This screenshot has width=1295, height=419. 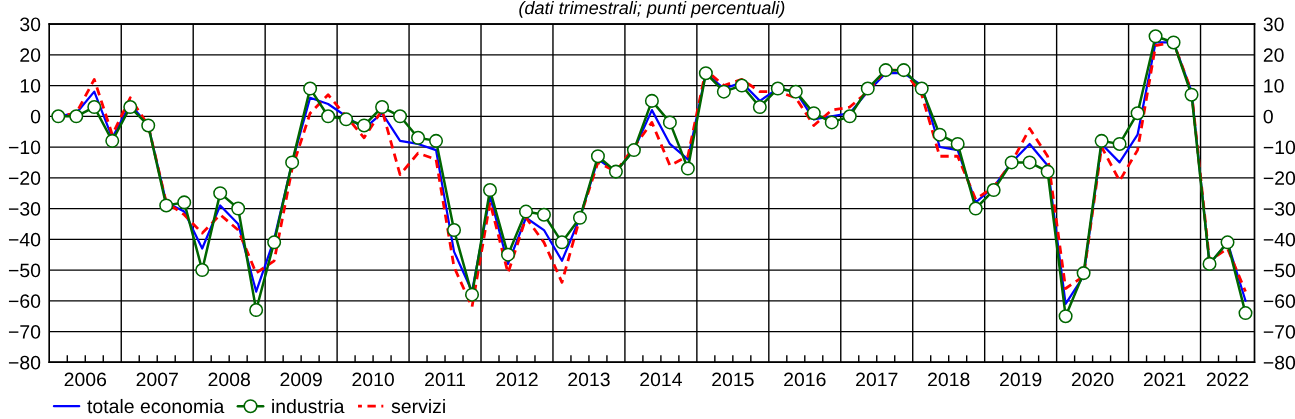 What do you see at coordinates (1227, 379) in the screenshot?
I see `x-tick-label: 2022` at bounding box center [1227, 379].